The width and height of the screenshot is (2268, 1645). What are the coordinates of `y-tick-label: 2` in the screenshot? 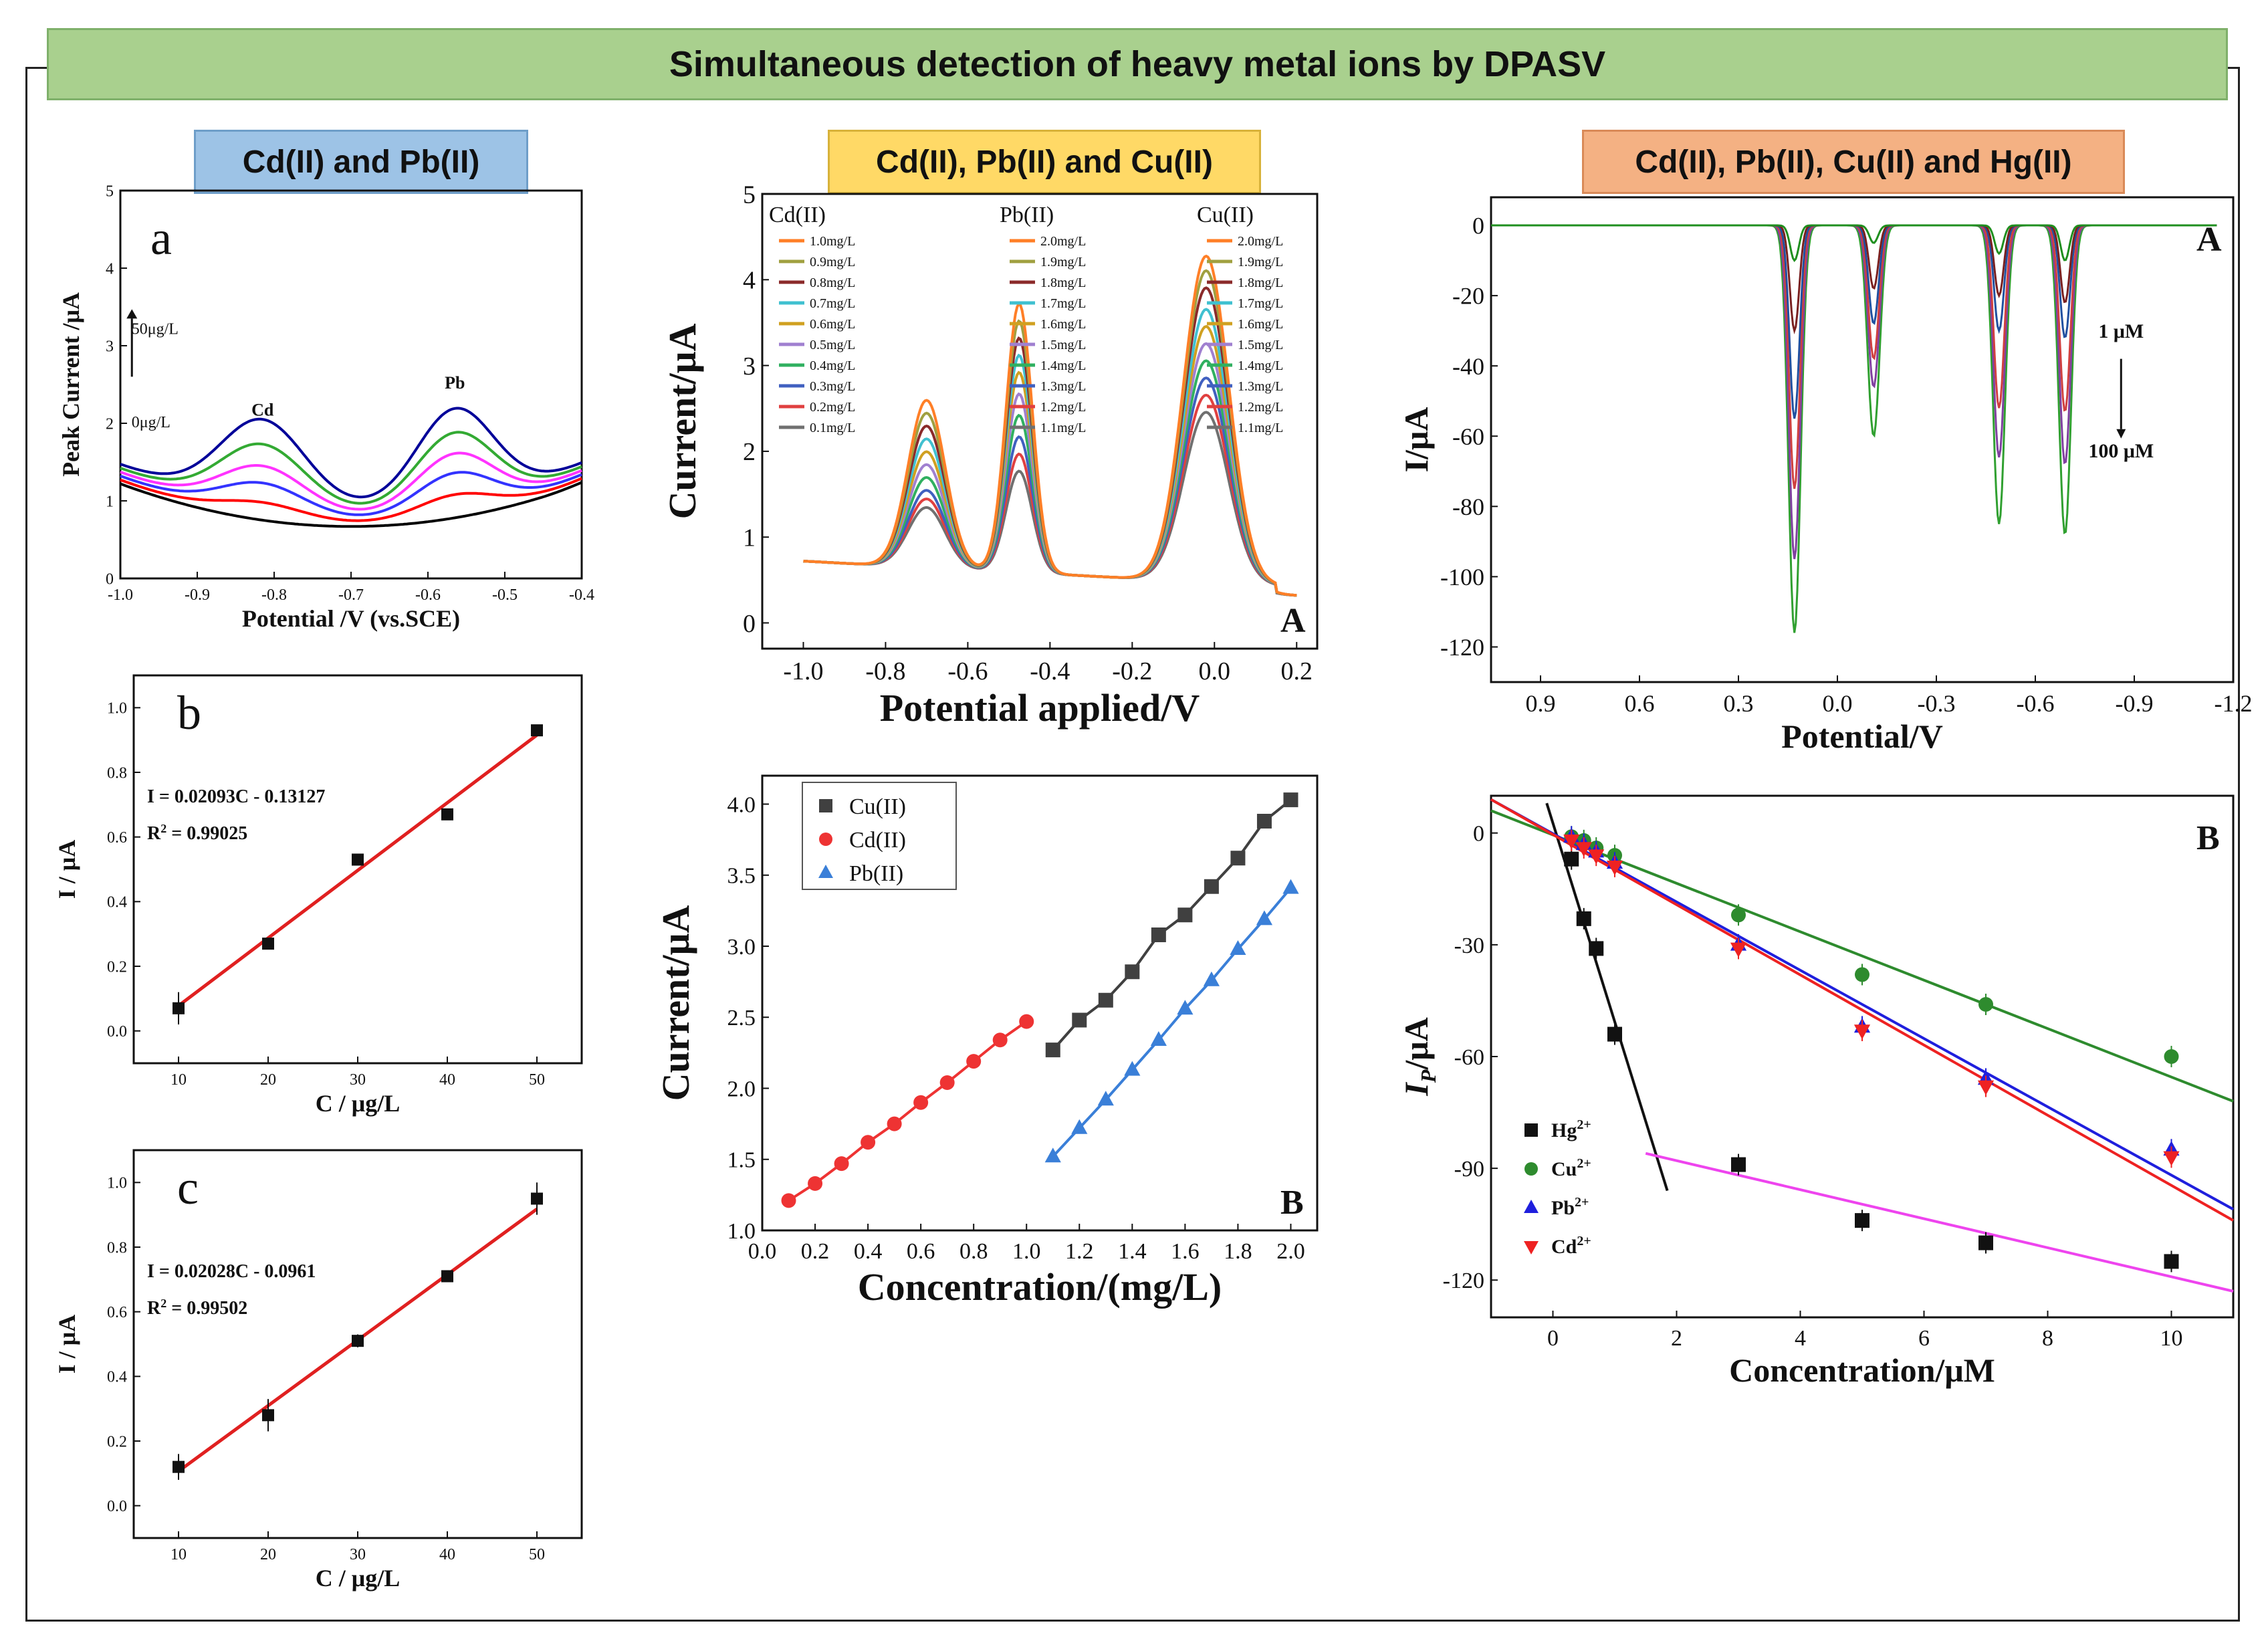 It's located at (749, 452).